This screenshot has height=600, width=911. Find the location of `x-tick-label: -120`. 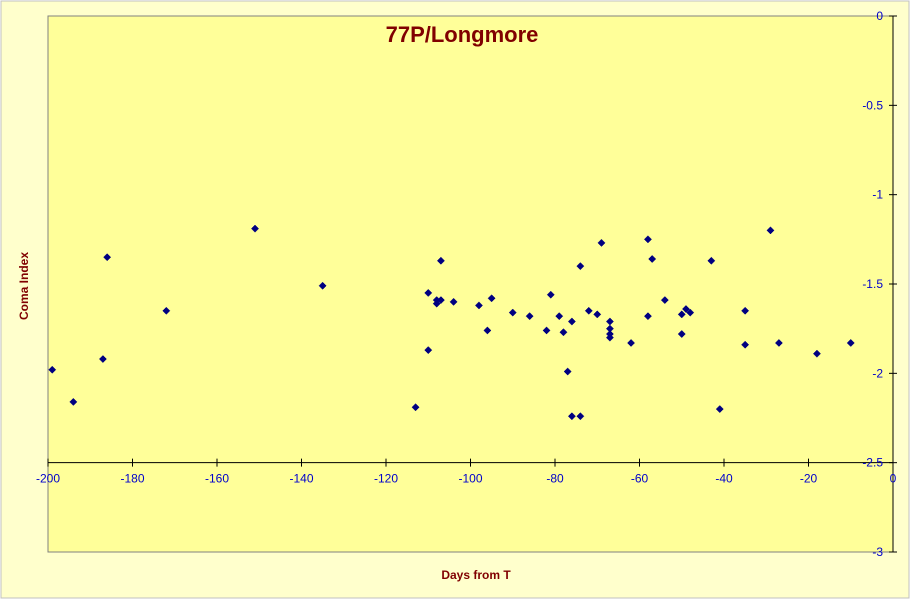

x-tick-label: -120 is located at coordinates (386, 479).